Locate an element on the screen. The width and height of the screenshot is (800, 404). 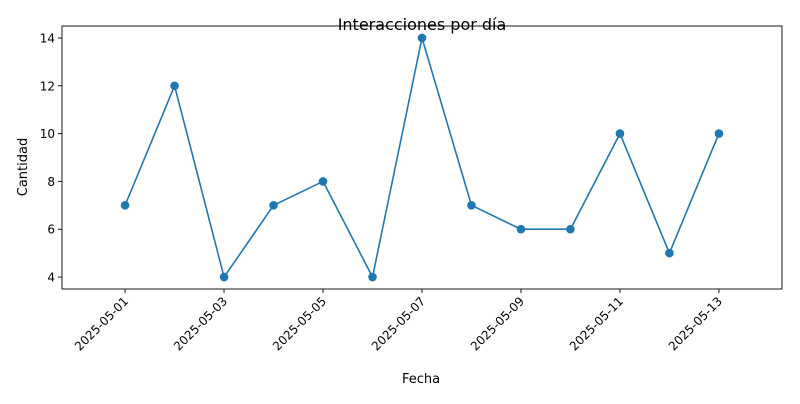
y-tick-label: 14 is located at coordinates (47, 38).